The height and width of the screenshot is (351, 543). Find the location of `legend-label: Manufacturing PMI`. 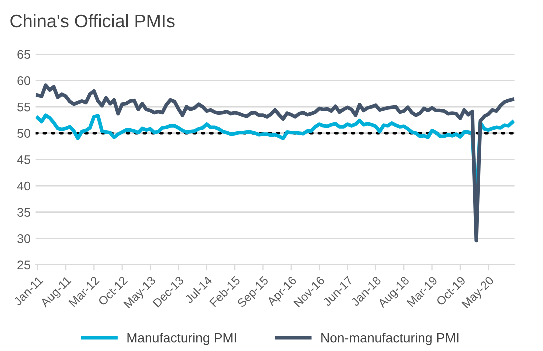

legend-label: Manufacturing PMI is located at coordinates (182, 339).